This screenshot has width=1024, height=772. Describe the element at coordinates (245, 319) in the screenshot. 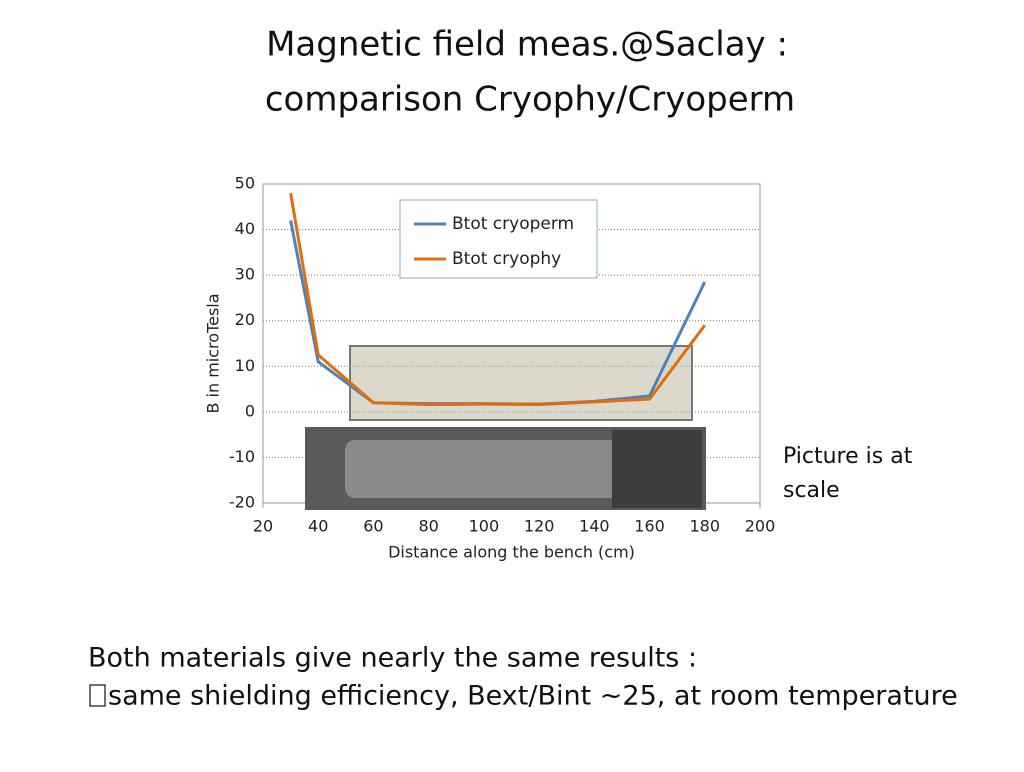

I see `y-tick-label: 20` at that location.